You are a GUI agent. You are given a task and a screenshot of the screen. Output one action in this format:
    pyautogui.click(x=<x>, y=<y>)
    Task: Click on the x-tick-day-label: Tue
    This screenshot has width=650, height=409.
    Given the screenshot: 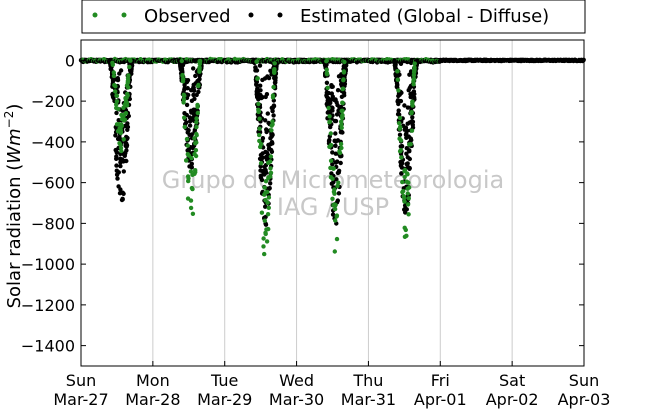 What is the action you would take?
    pyautogui.click(x=224, y=380)
    